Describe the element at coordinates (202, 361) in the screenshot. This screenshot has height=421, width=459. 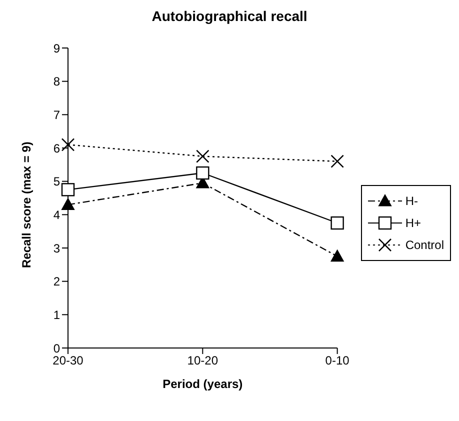
I see `x-tick-label: 10-20` at that location.